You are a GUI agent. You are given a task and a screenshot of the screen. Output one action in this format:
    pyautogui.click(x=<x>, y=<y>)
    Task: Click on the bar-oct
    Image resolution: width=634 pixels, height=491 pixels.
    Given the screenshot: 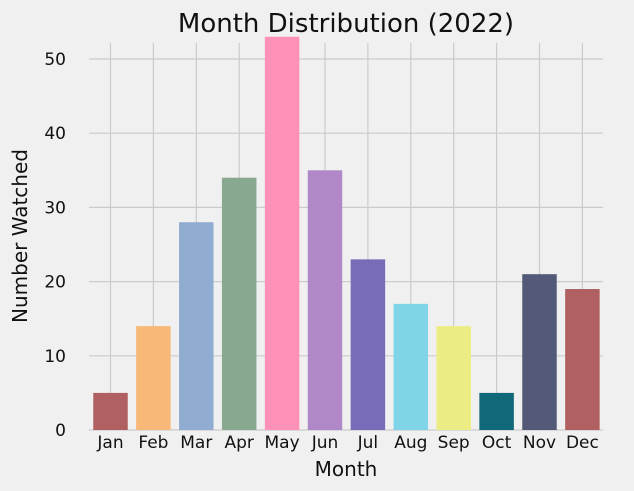 What is the action you would take?
    pyautogui.click(x=496, y=411)
    